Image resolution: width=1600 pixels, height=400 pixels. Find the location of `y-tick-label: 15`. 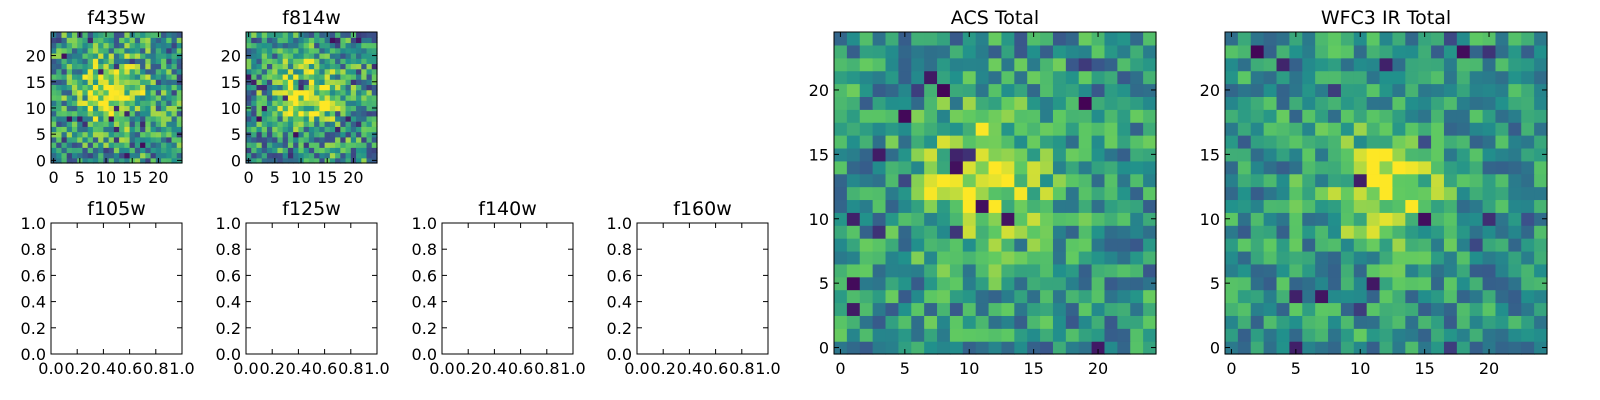

y-tick-label: 15 is located at coordinates (819, 154).